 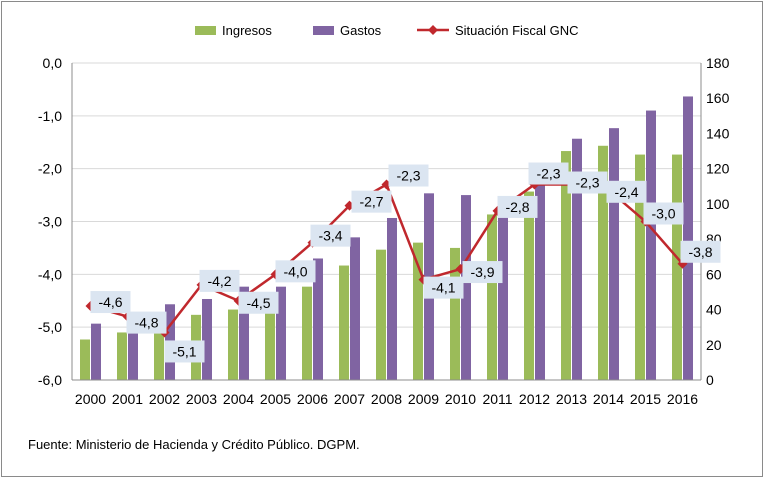 I want to click on bar-gastos-2015, so click(x=651, y=245).